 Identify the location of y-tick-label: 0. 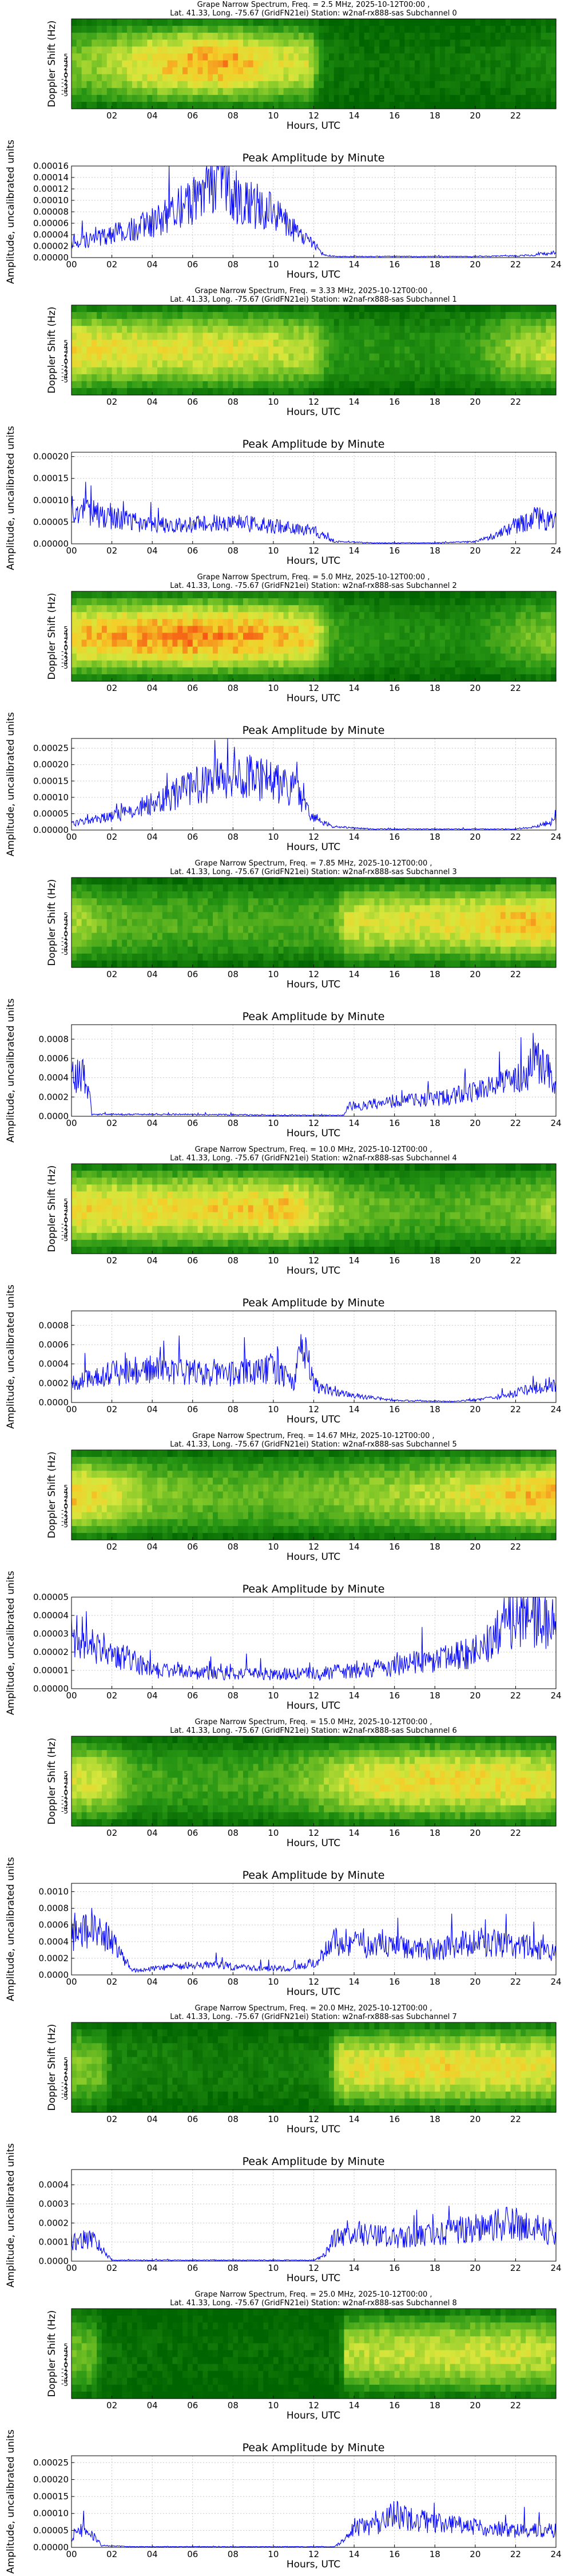
(65, 648).